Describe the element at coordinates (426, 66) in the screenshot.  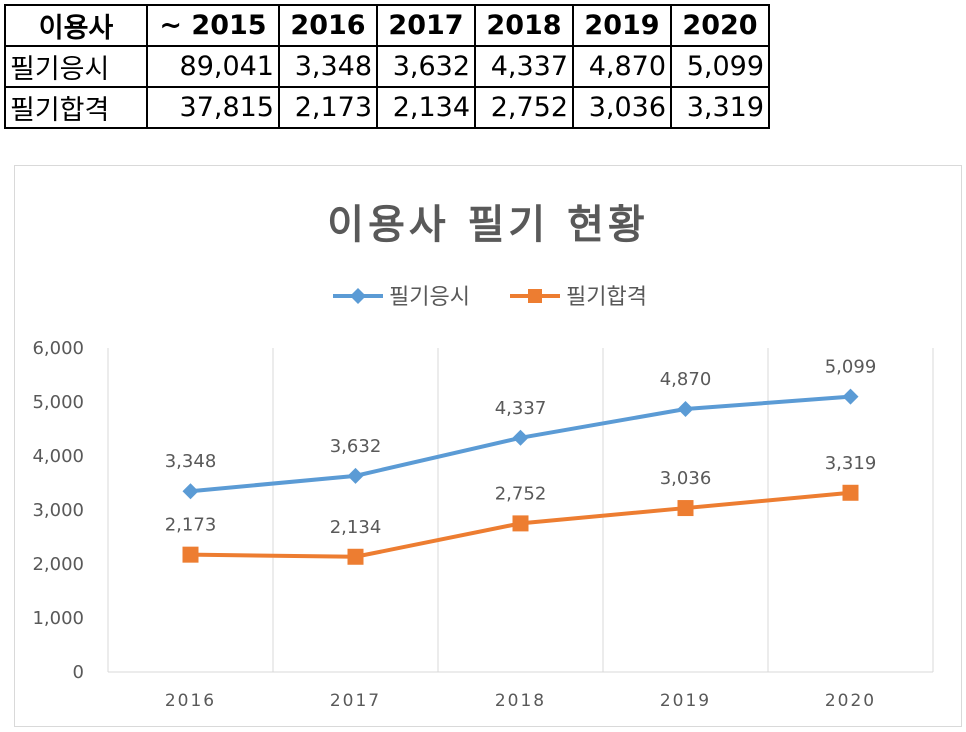
I see `table-cell: 3,632` at that location.